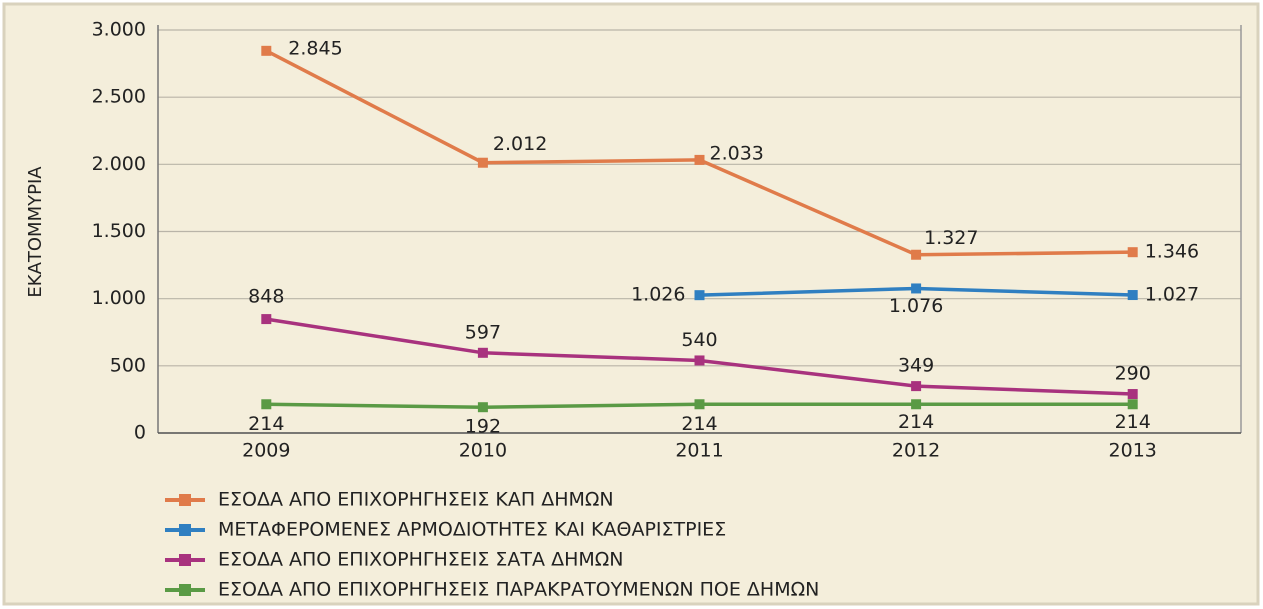 The height and width of the screenshot is (609, 1263). I want to click on data-label: 1.327, so click(951, 238).